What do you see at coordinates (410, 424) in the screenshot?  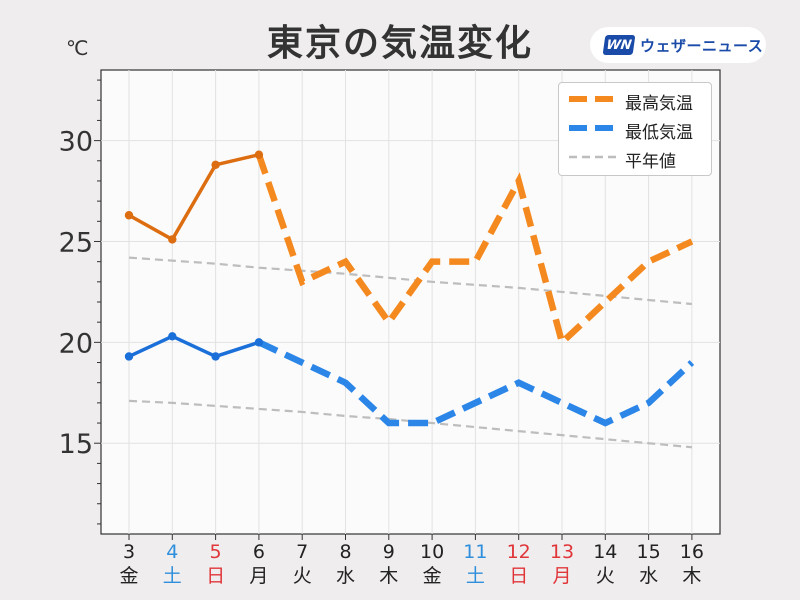 I see `normal-line-min` at bounding box center [410, 424].